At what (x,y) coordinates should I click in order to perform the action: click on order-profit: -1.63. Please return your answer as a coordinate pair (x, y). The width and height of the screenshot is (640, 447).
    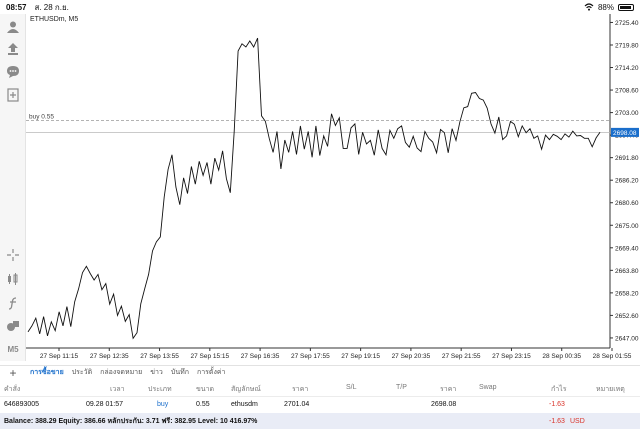
    Looking at the image, I should click on (557, 404).